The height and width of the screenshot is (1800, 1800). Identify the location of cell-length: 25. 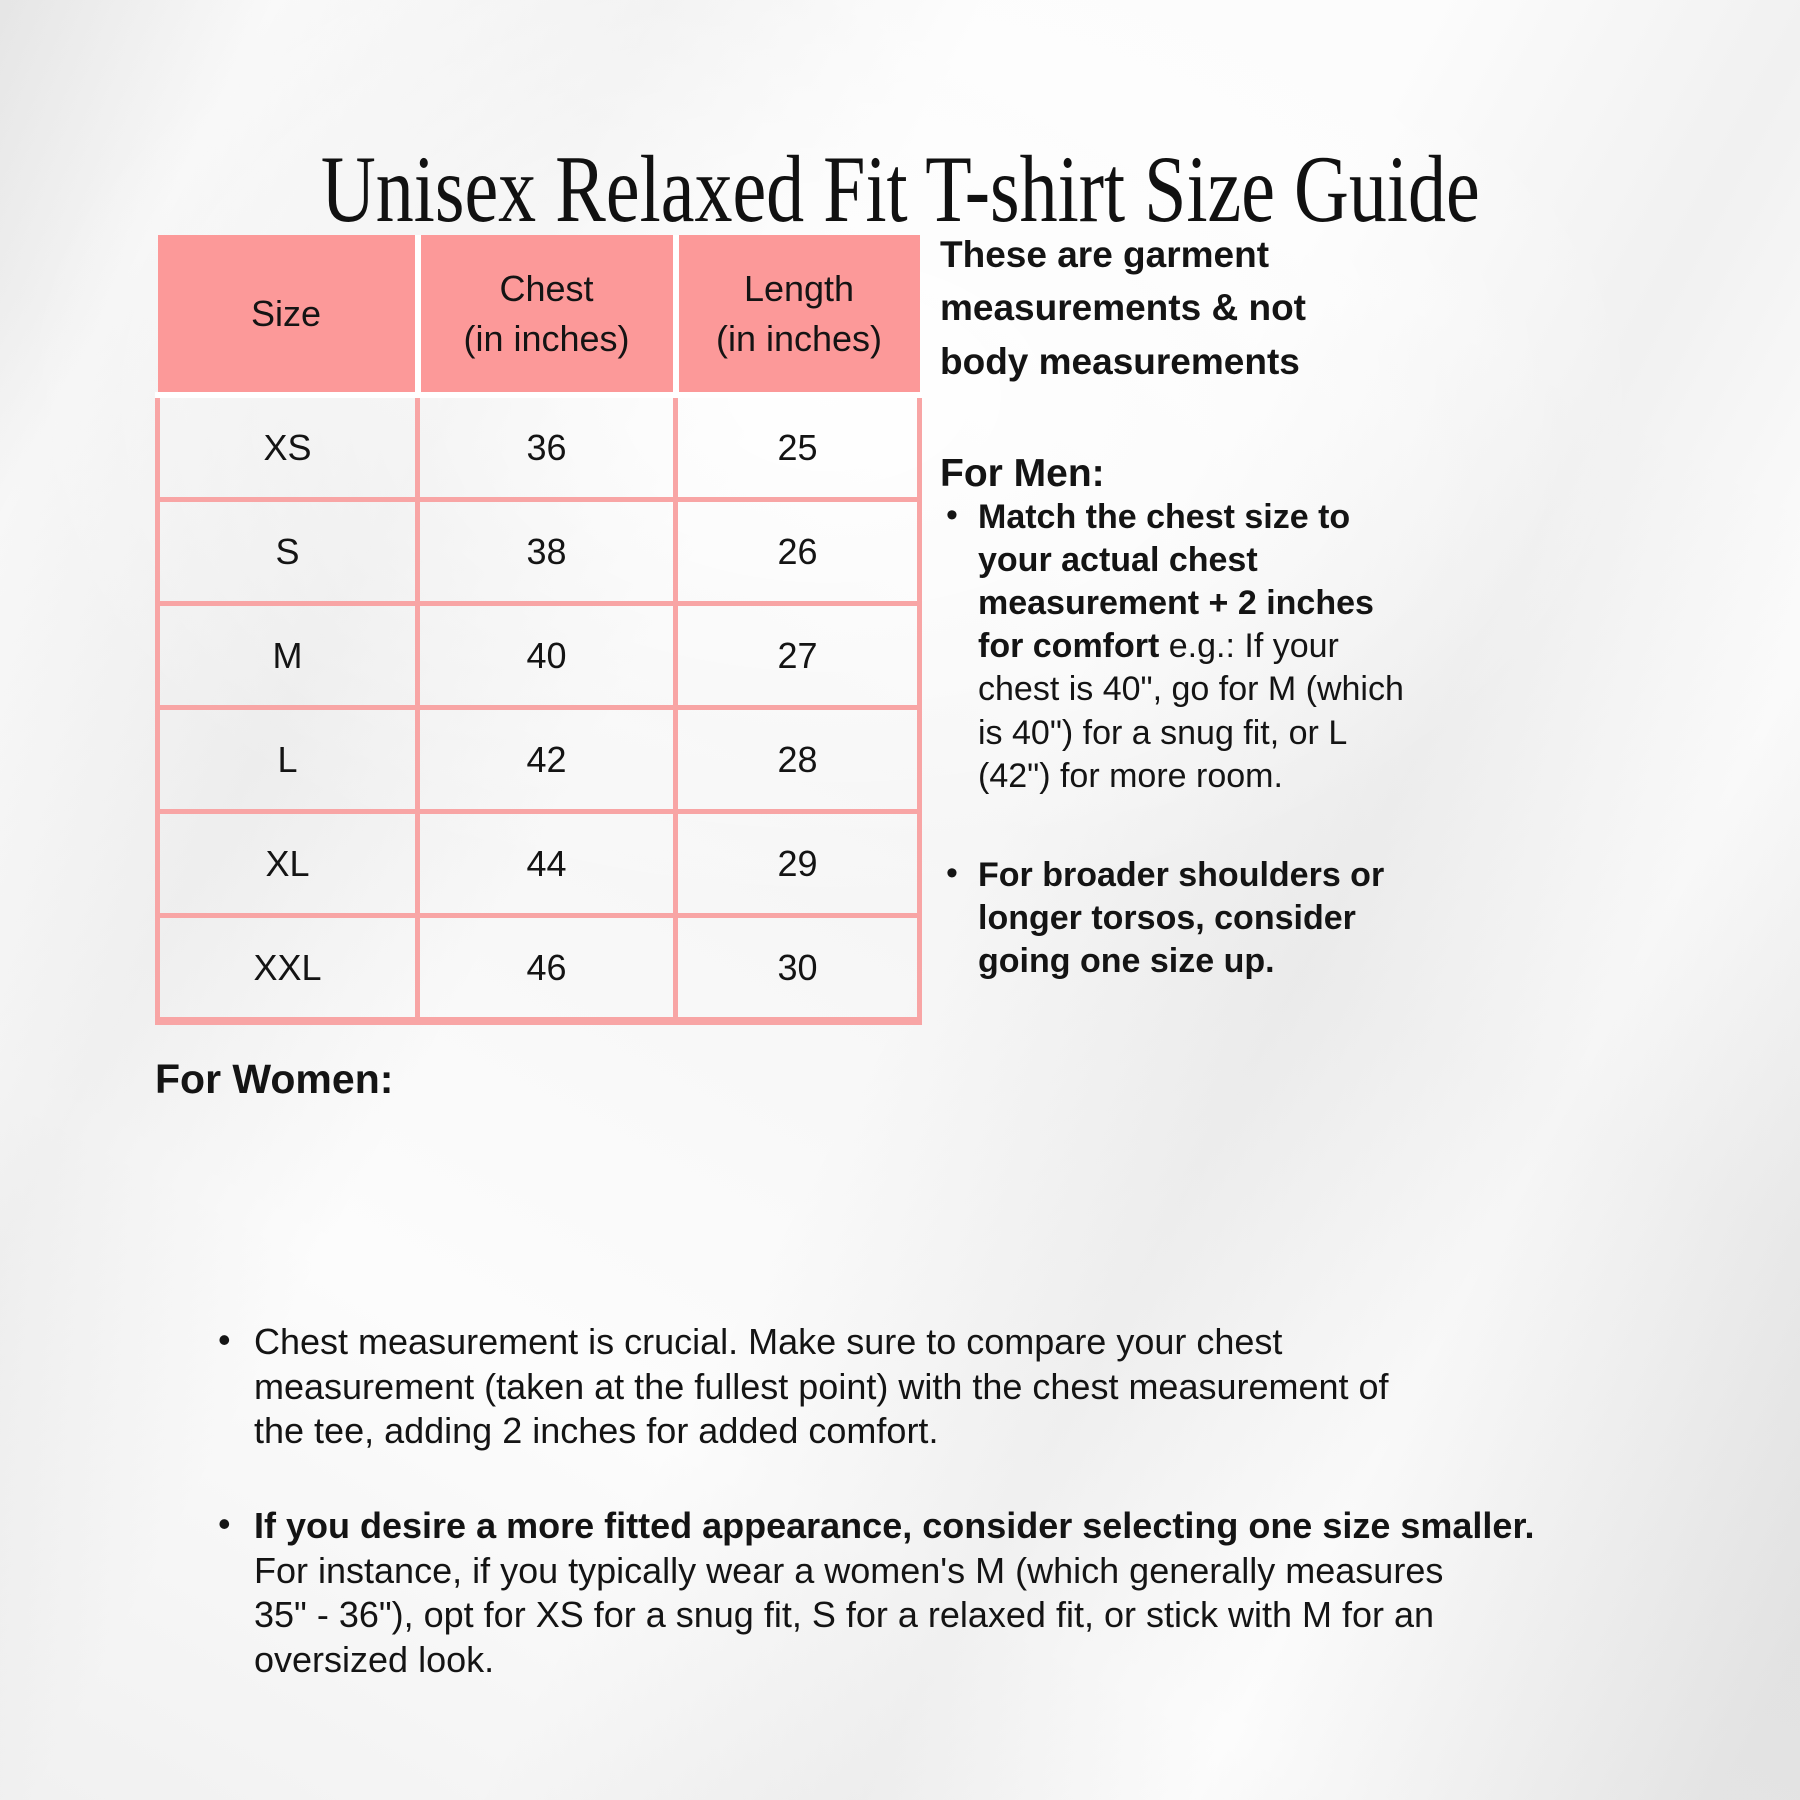
(797, 447).